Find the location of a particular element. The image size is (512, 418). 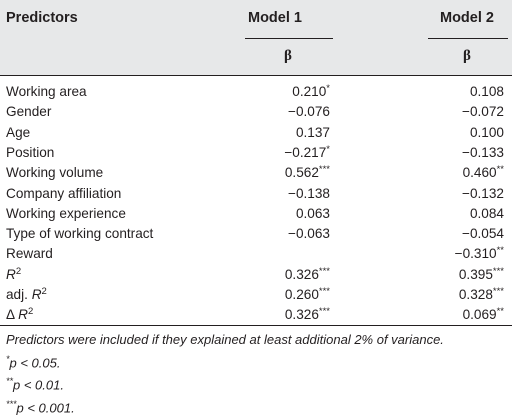

table-row: Age 0.137 0.100 is located at coordinates (256, 133).